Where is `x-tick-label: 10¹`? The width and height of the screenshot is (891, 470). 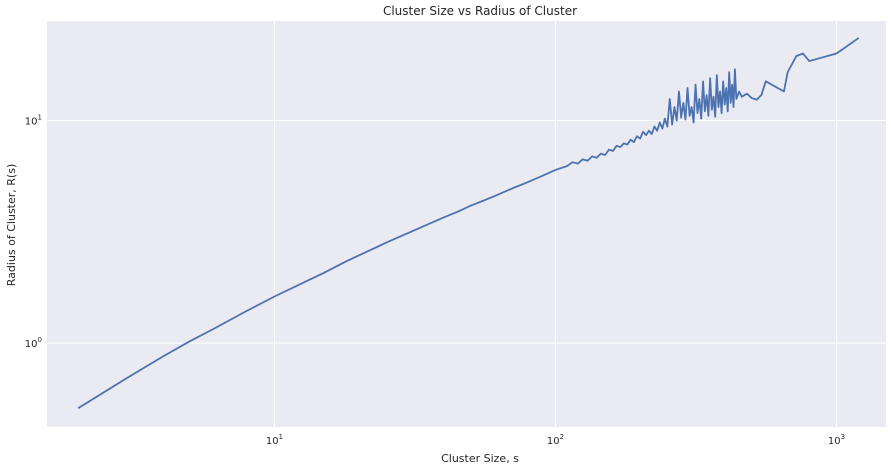
x-tick-label: 10¹ is located at coordinates (274, 440).